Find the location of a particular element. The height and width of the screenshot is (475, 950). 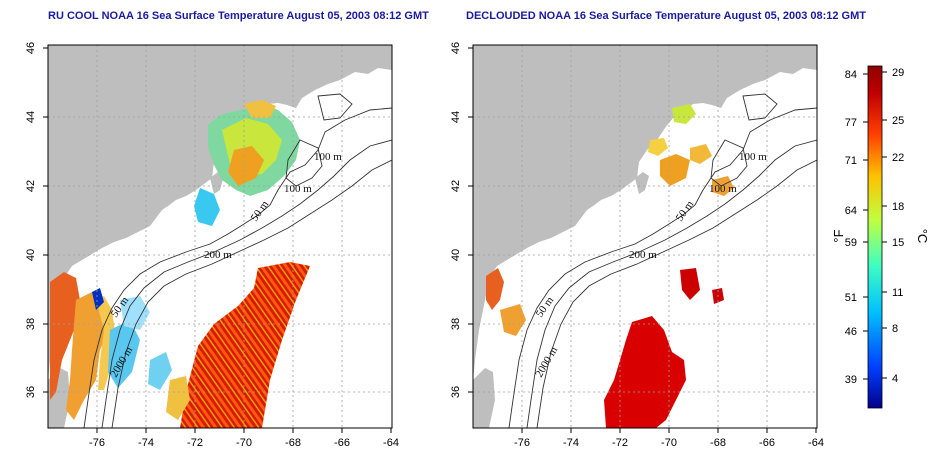

right-y-tick-labels: 46 44 42 40 38 36 is located at coordinates (456, 220).